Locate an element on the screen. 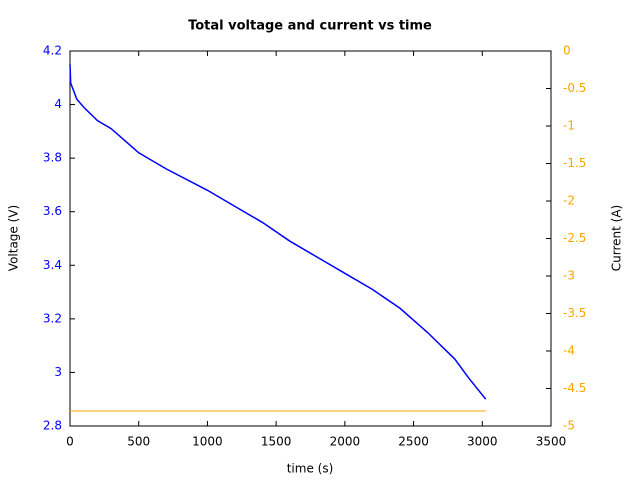  y-tick-label: 3.4 is located at coordinates (52, 265).